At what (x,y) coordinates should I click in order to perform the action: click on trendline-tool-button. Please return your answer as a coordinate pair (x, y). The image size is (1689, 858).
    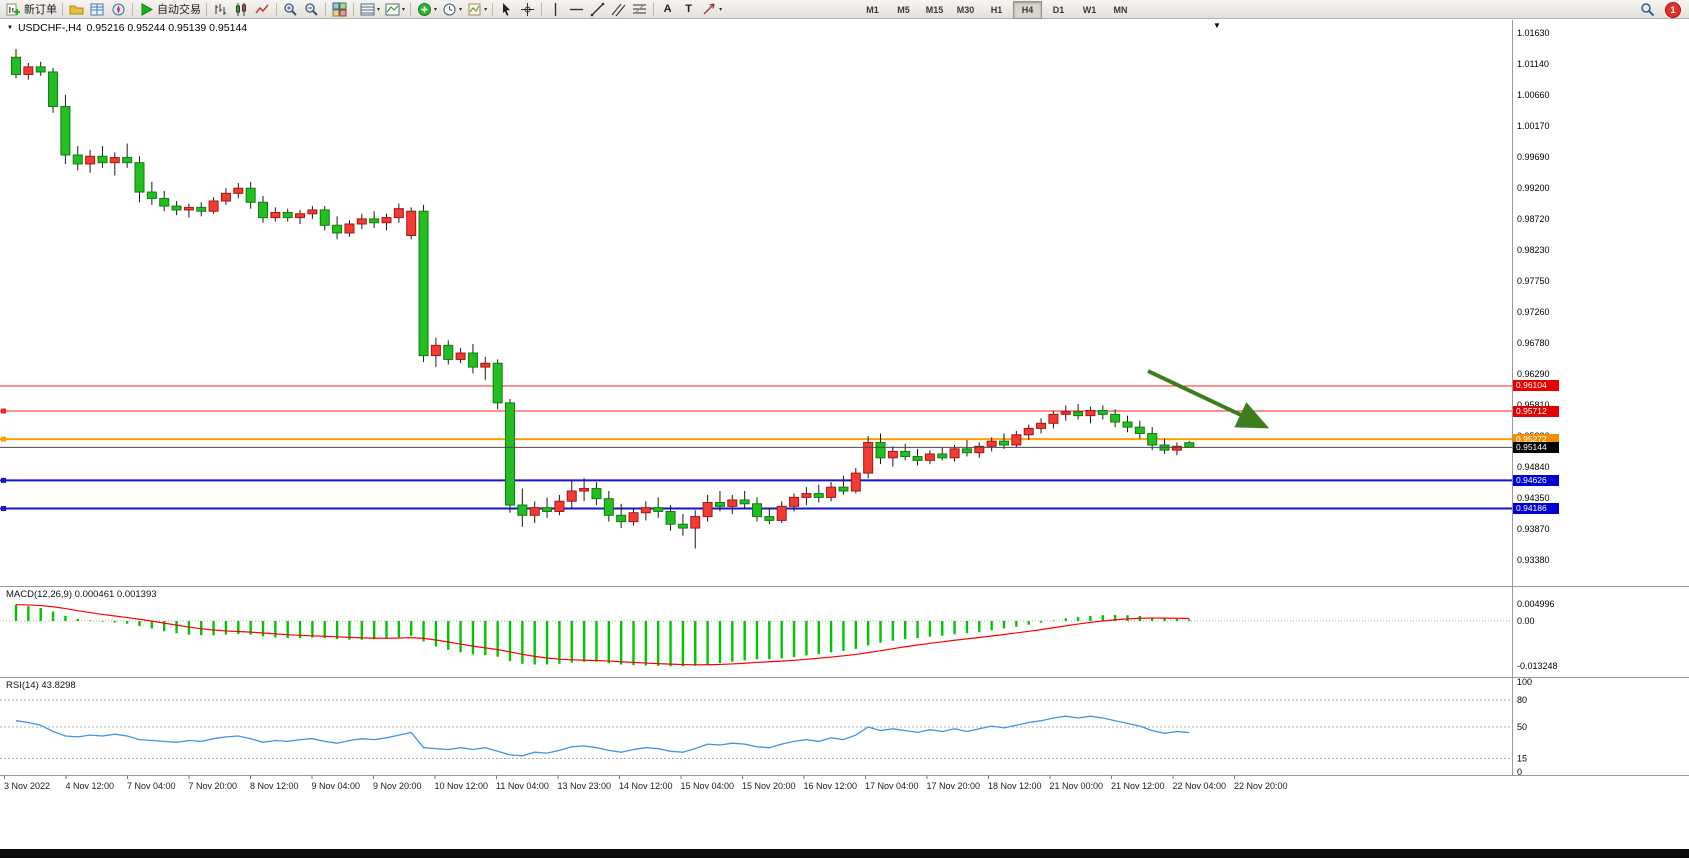
    Looking at the image, I should click on (597, 9).